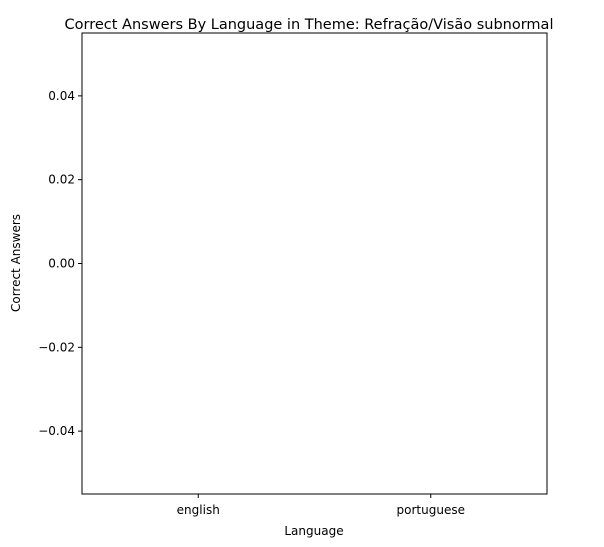  What do you see at coordinates (321, 505) in the screenshot?
I see `x-axis: english portuguese` at bounding box center [321, 505].